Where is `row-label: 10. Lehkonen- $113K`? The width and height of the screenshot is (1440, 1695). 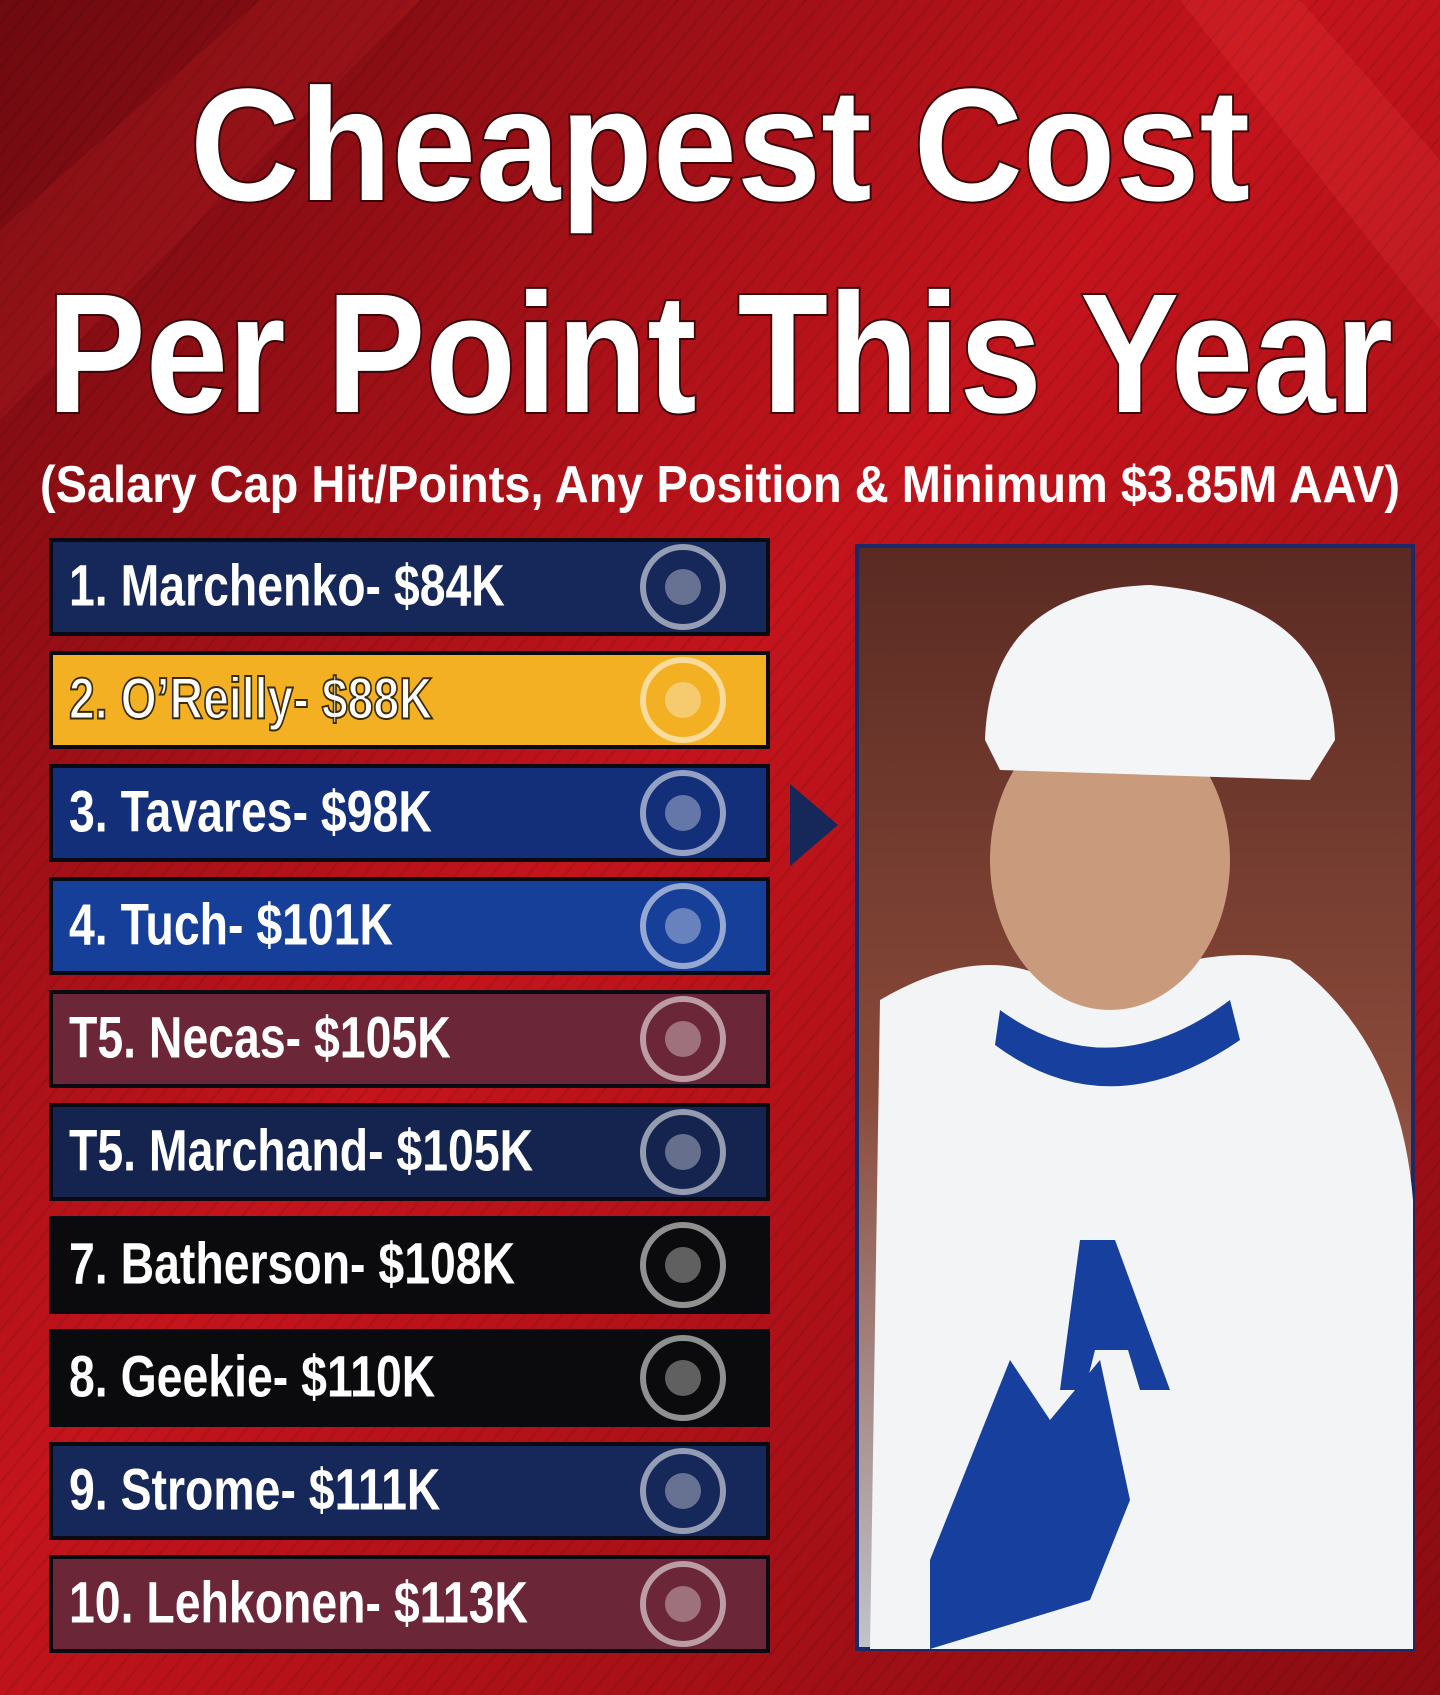 row-label: 10. Lehkonen- $113K is located at coordinates (298, 1602).